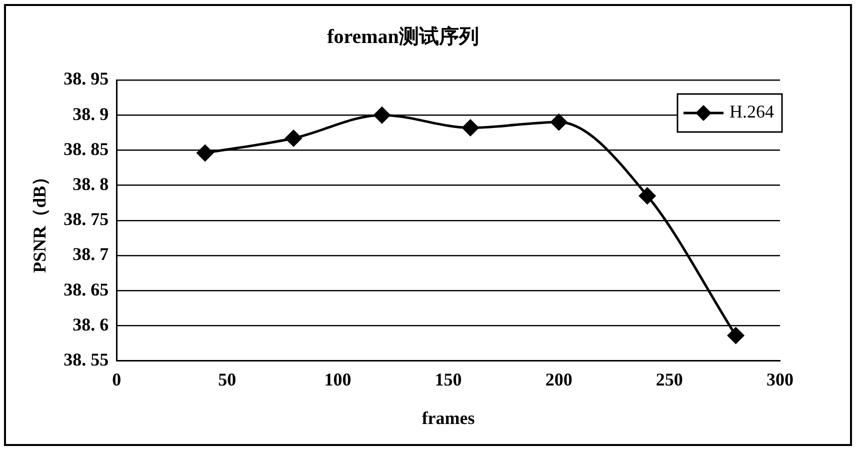 The height and width of the screenshot is (452, 858). What do you see at coordinates (90, 114) in the screenshot?
I see `y-tick-label: 38. 9` at bounding box center [90, 114].